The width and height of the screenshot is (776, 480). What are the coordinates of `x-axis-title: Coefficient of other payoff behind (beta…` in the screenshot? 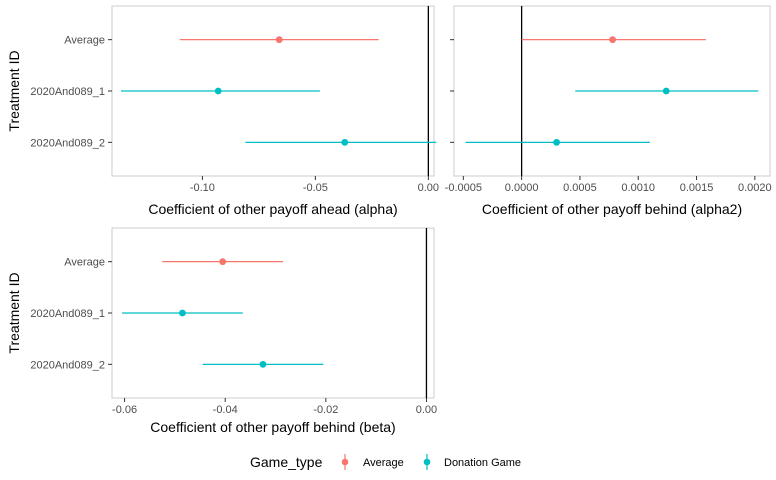 It's located at (272, 427).